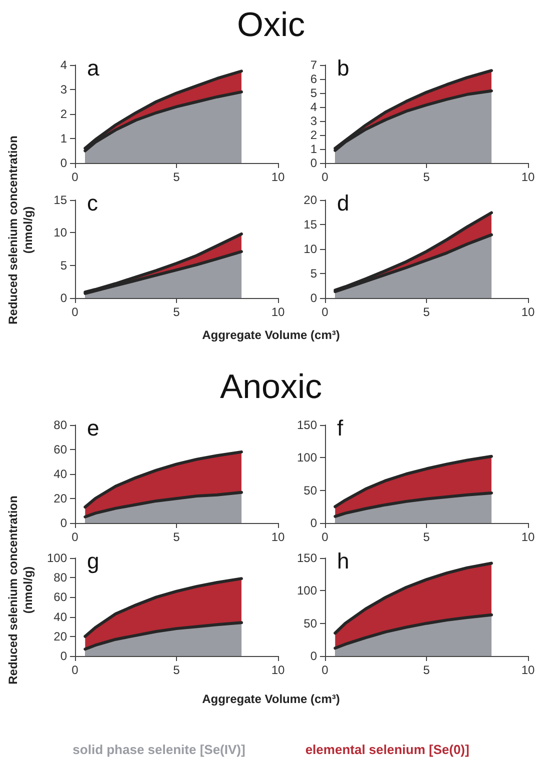 The width and height of the screenshot is (542, 764). Describe the element at coordinates (159, 749) in the screenshot. I see `text: solid phase selenite [Se(IV)]` at that location.